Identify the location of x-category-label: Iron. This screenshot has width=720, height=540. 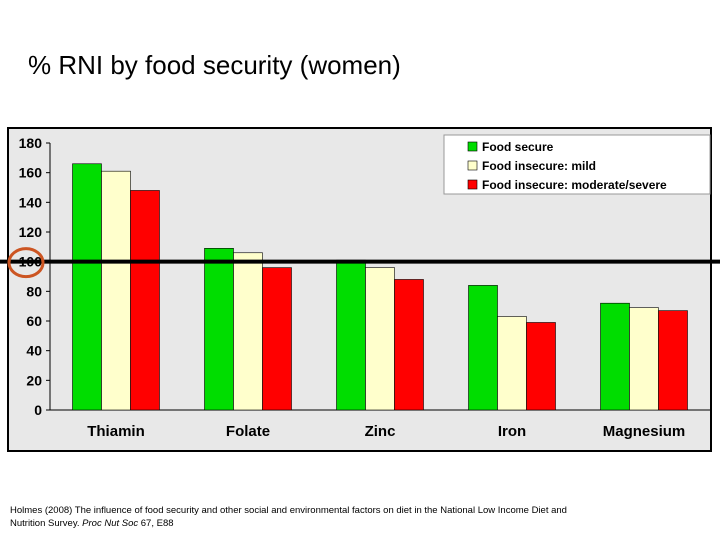
(512, 431).